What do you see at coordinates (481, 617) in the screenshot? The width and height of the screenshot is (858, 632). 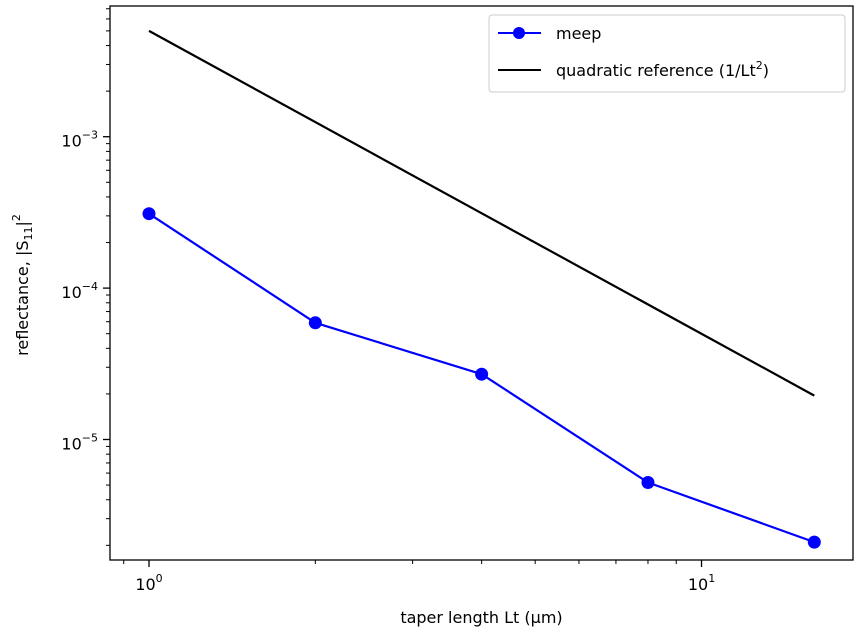 I see `x-axis-label: taper length Lt (μm)` at bounding box center [481, 617].